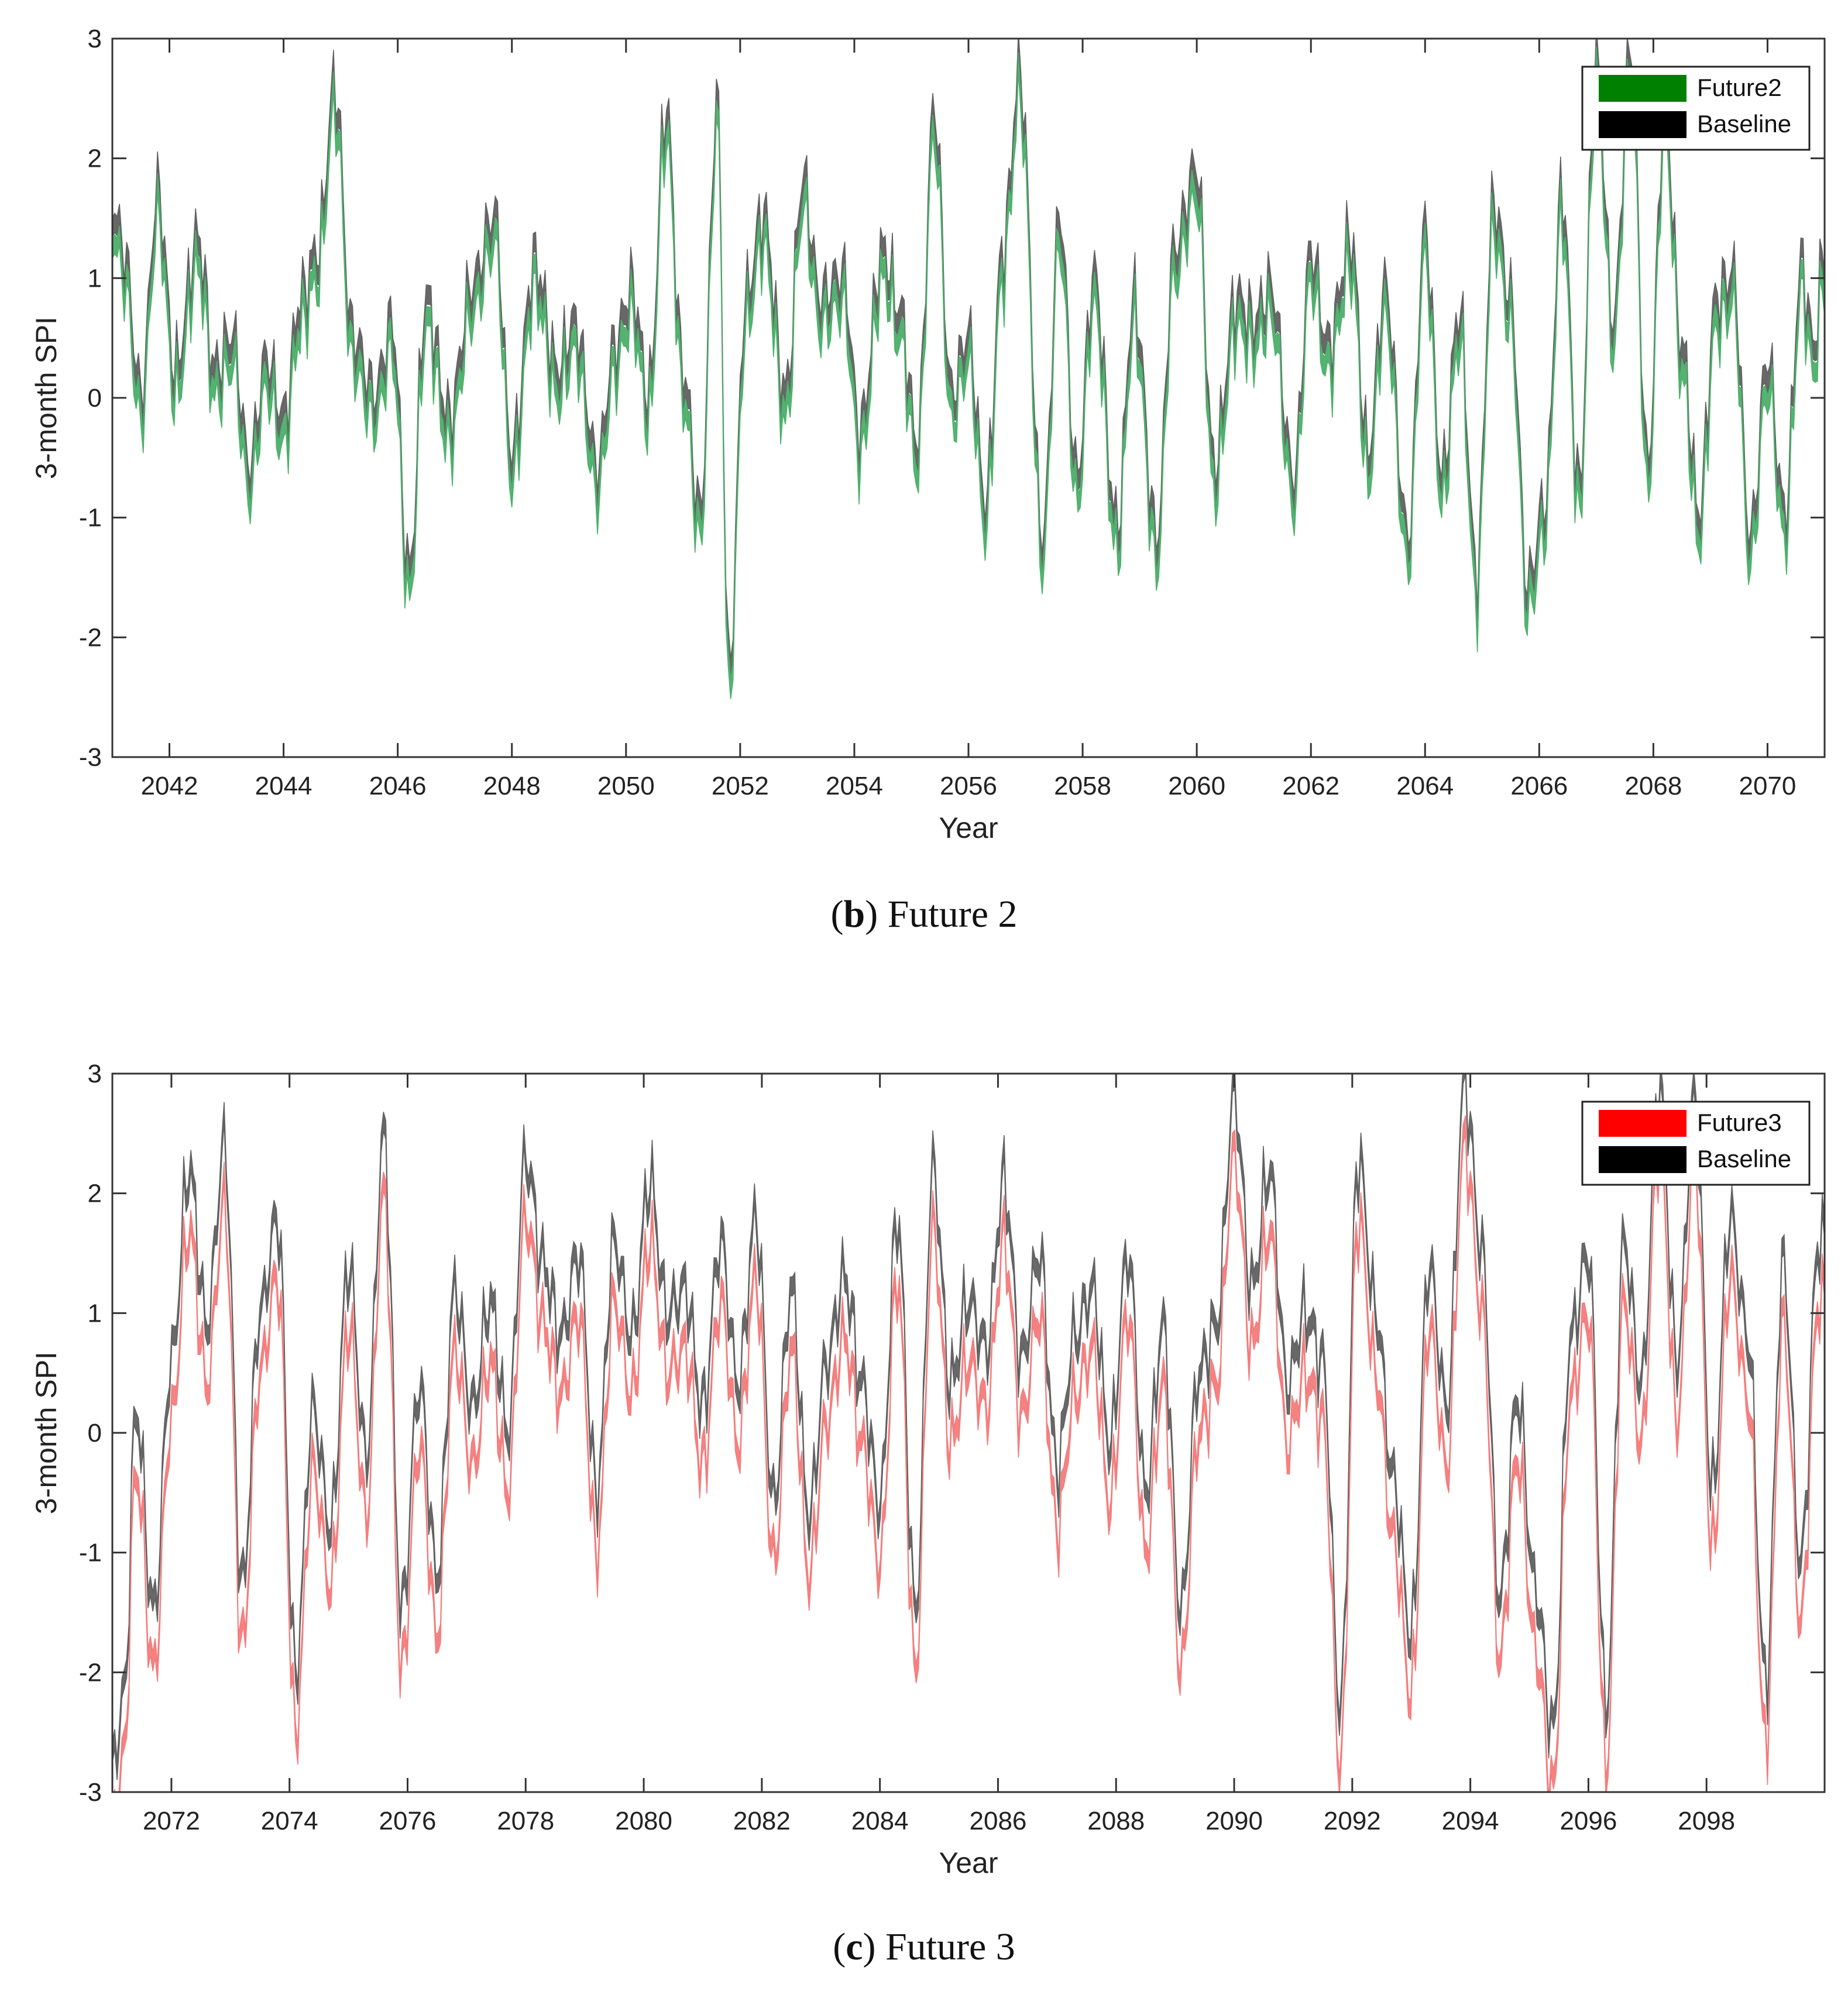 The width and height of the screenshot is (1848, 1991). Describe the element at coordinates (95, 1314) in the screenshot. I see `panel-c-ytick-label: 1` at that location.